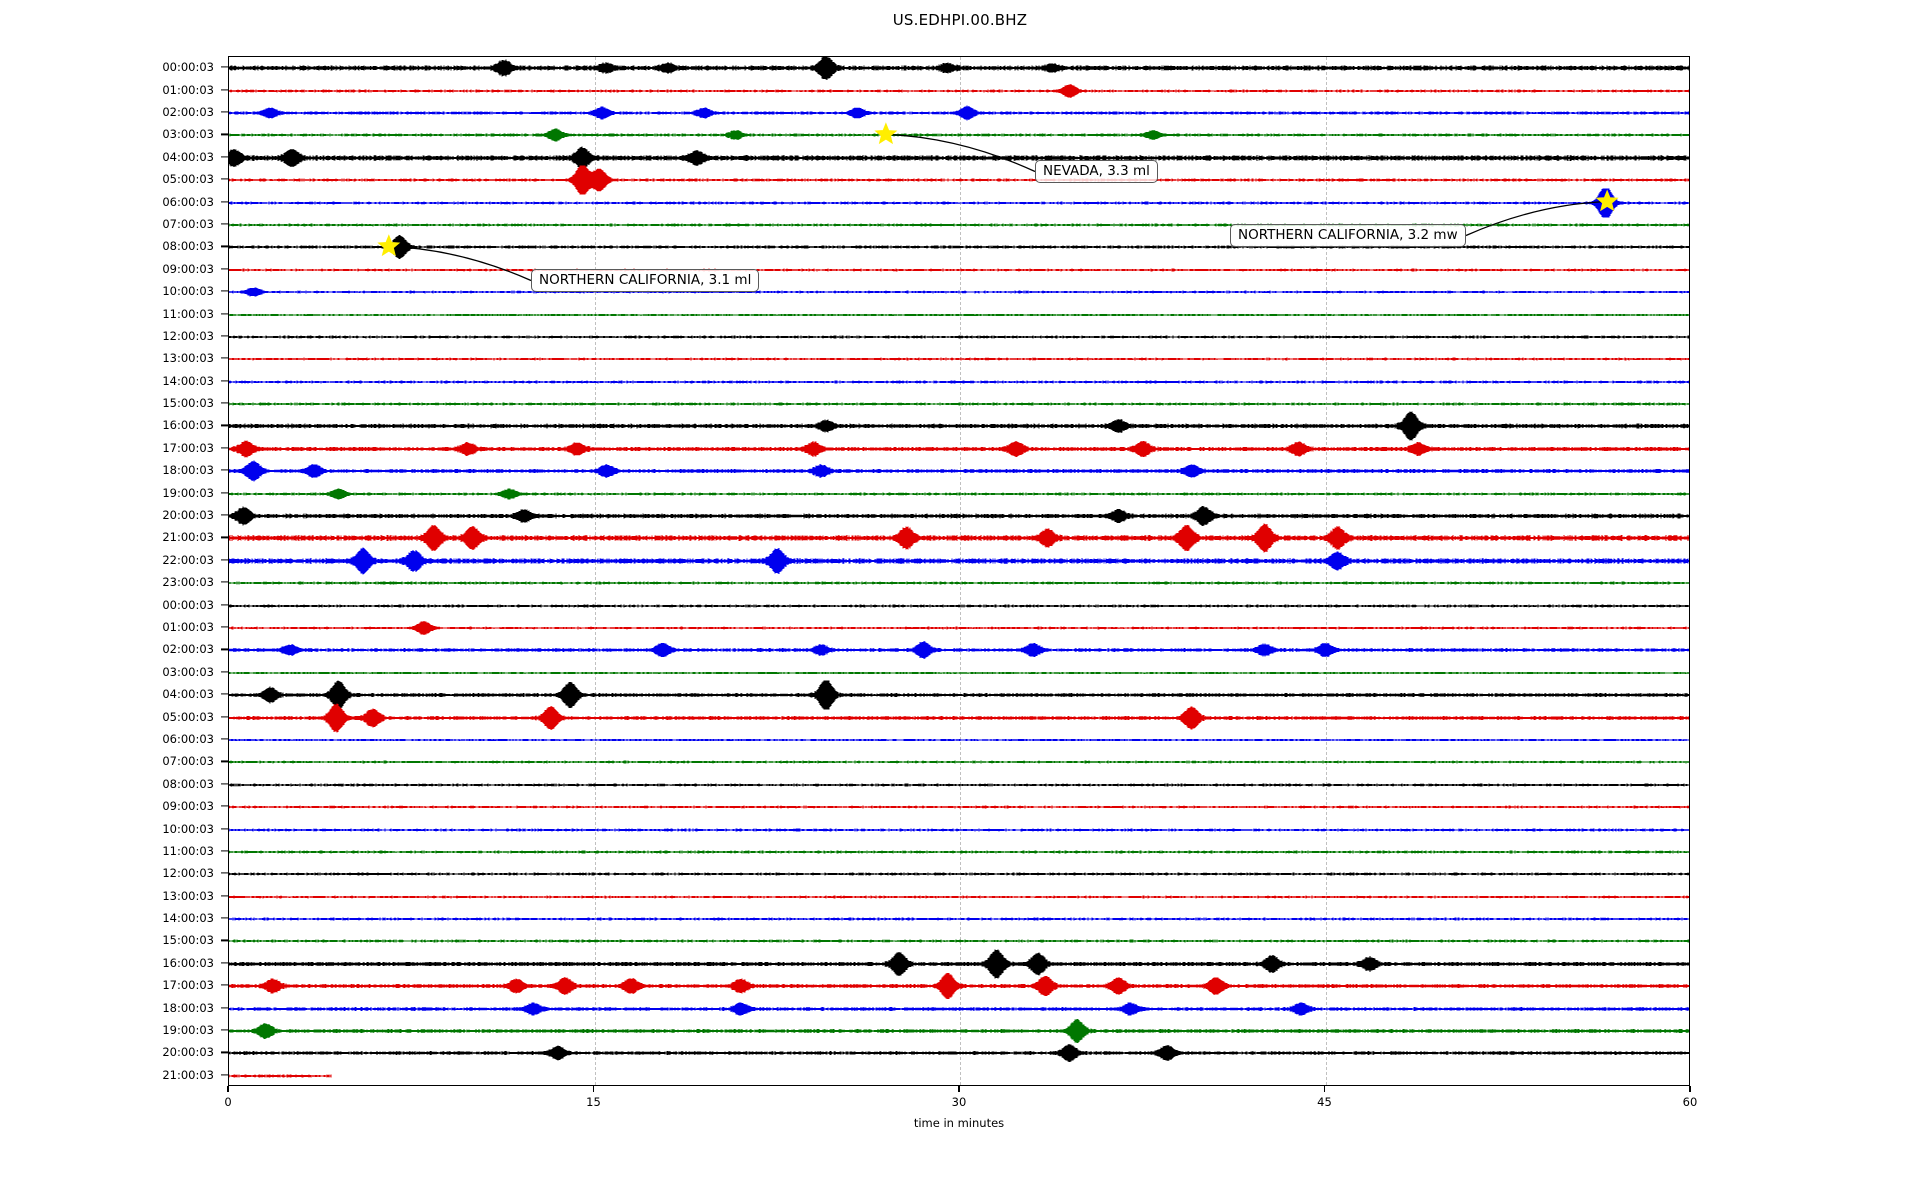 The height and width of the screenshot is (1200, 1920). Describe the element at coordinates (188, 559) in the screenshot. I see `y-axis-tick-label: 22:00:03` at that location.